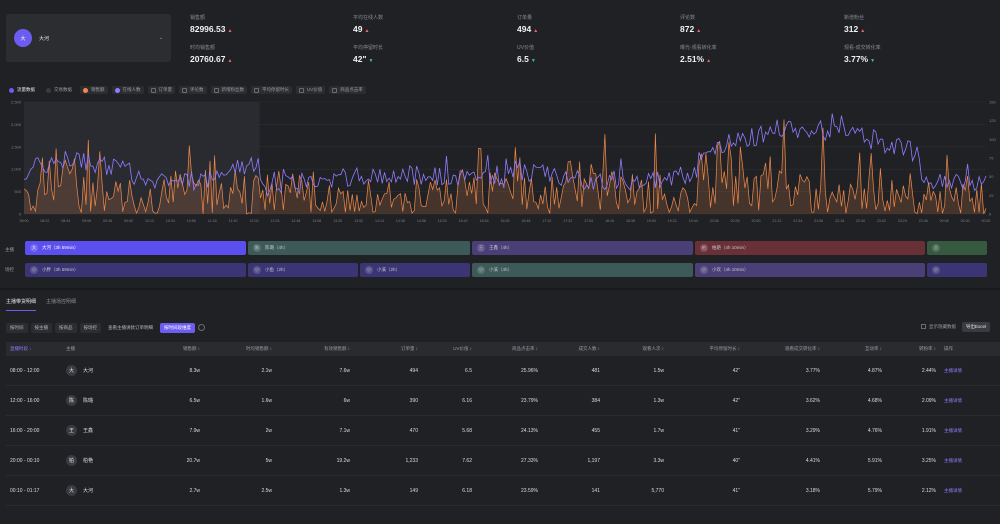  I want to click on column-header: UV价值 ↕, so click(462, 348).